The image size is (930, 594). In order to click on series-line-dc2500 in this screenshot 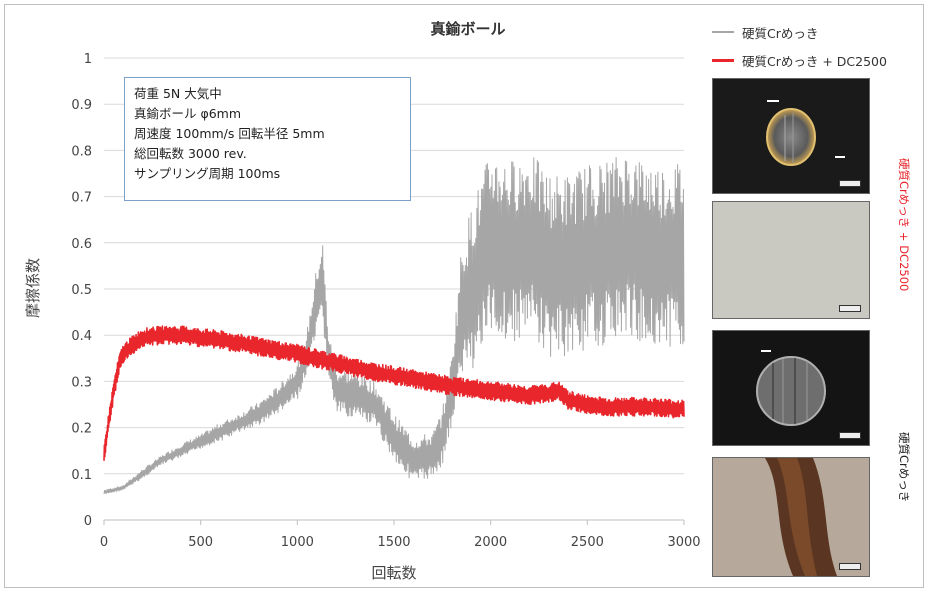, I will do `click(394, 393)`.